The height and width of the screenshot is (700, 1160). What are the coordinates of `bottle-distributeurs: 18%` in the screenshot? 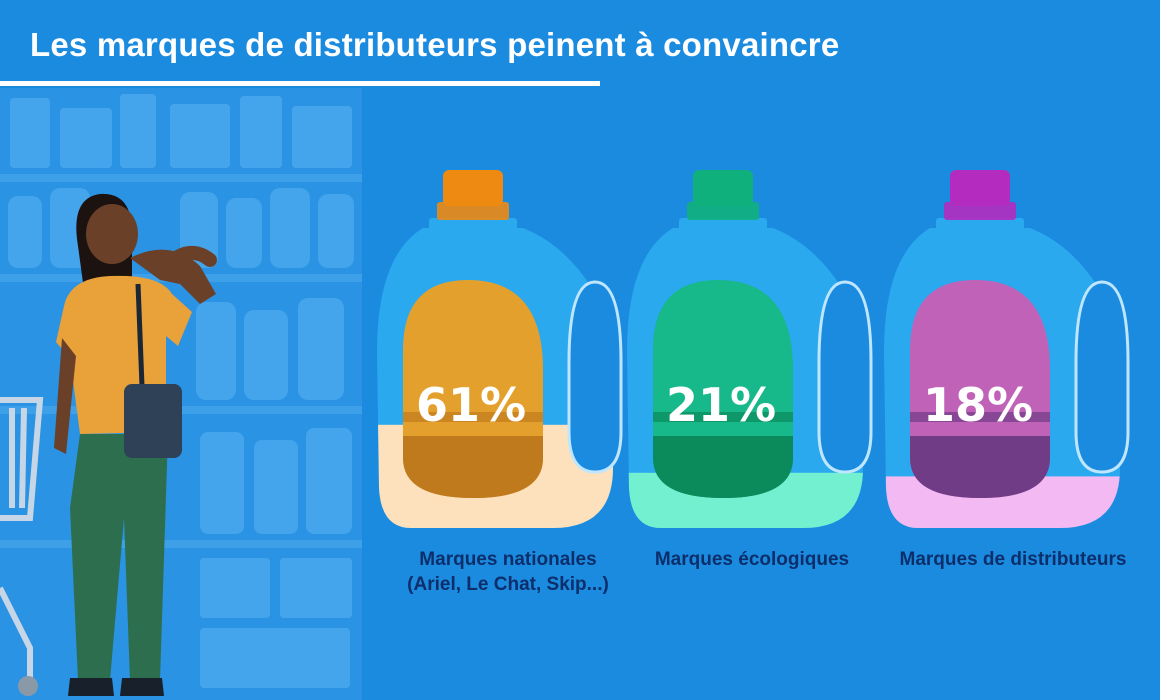 It's located at (1007, 349).